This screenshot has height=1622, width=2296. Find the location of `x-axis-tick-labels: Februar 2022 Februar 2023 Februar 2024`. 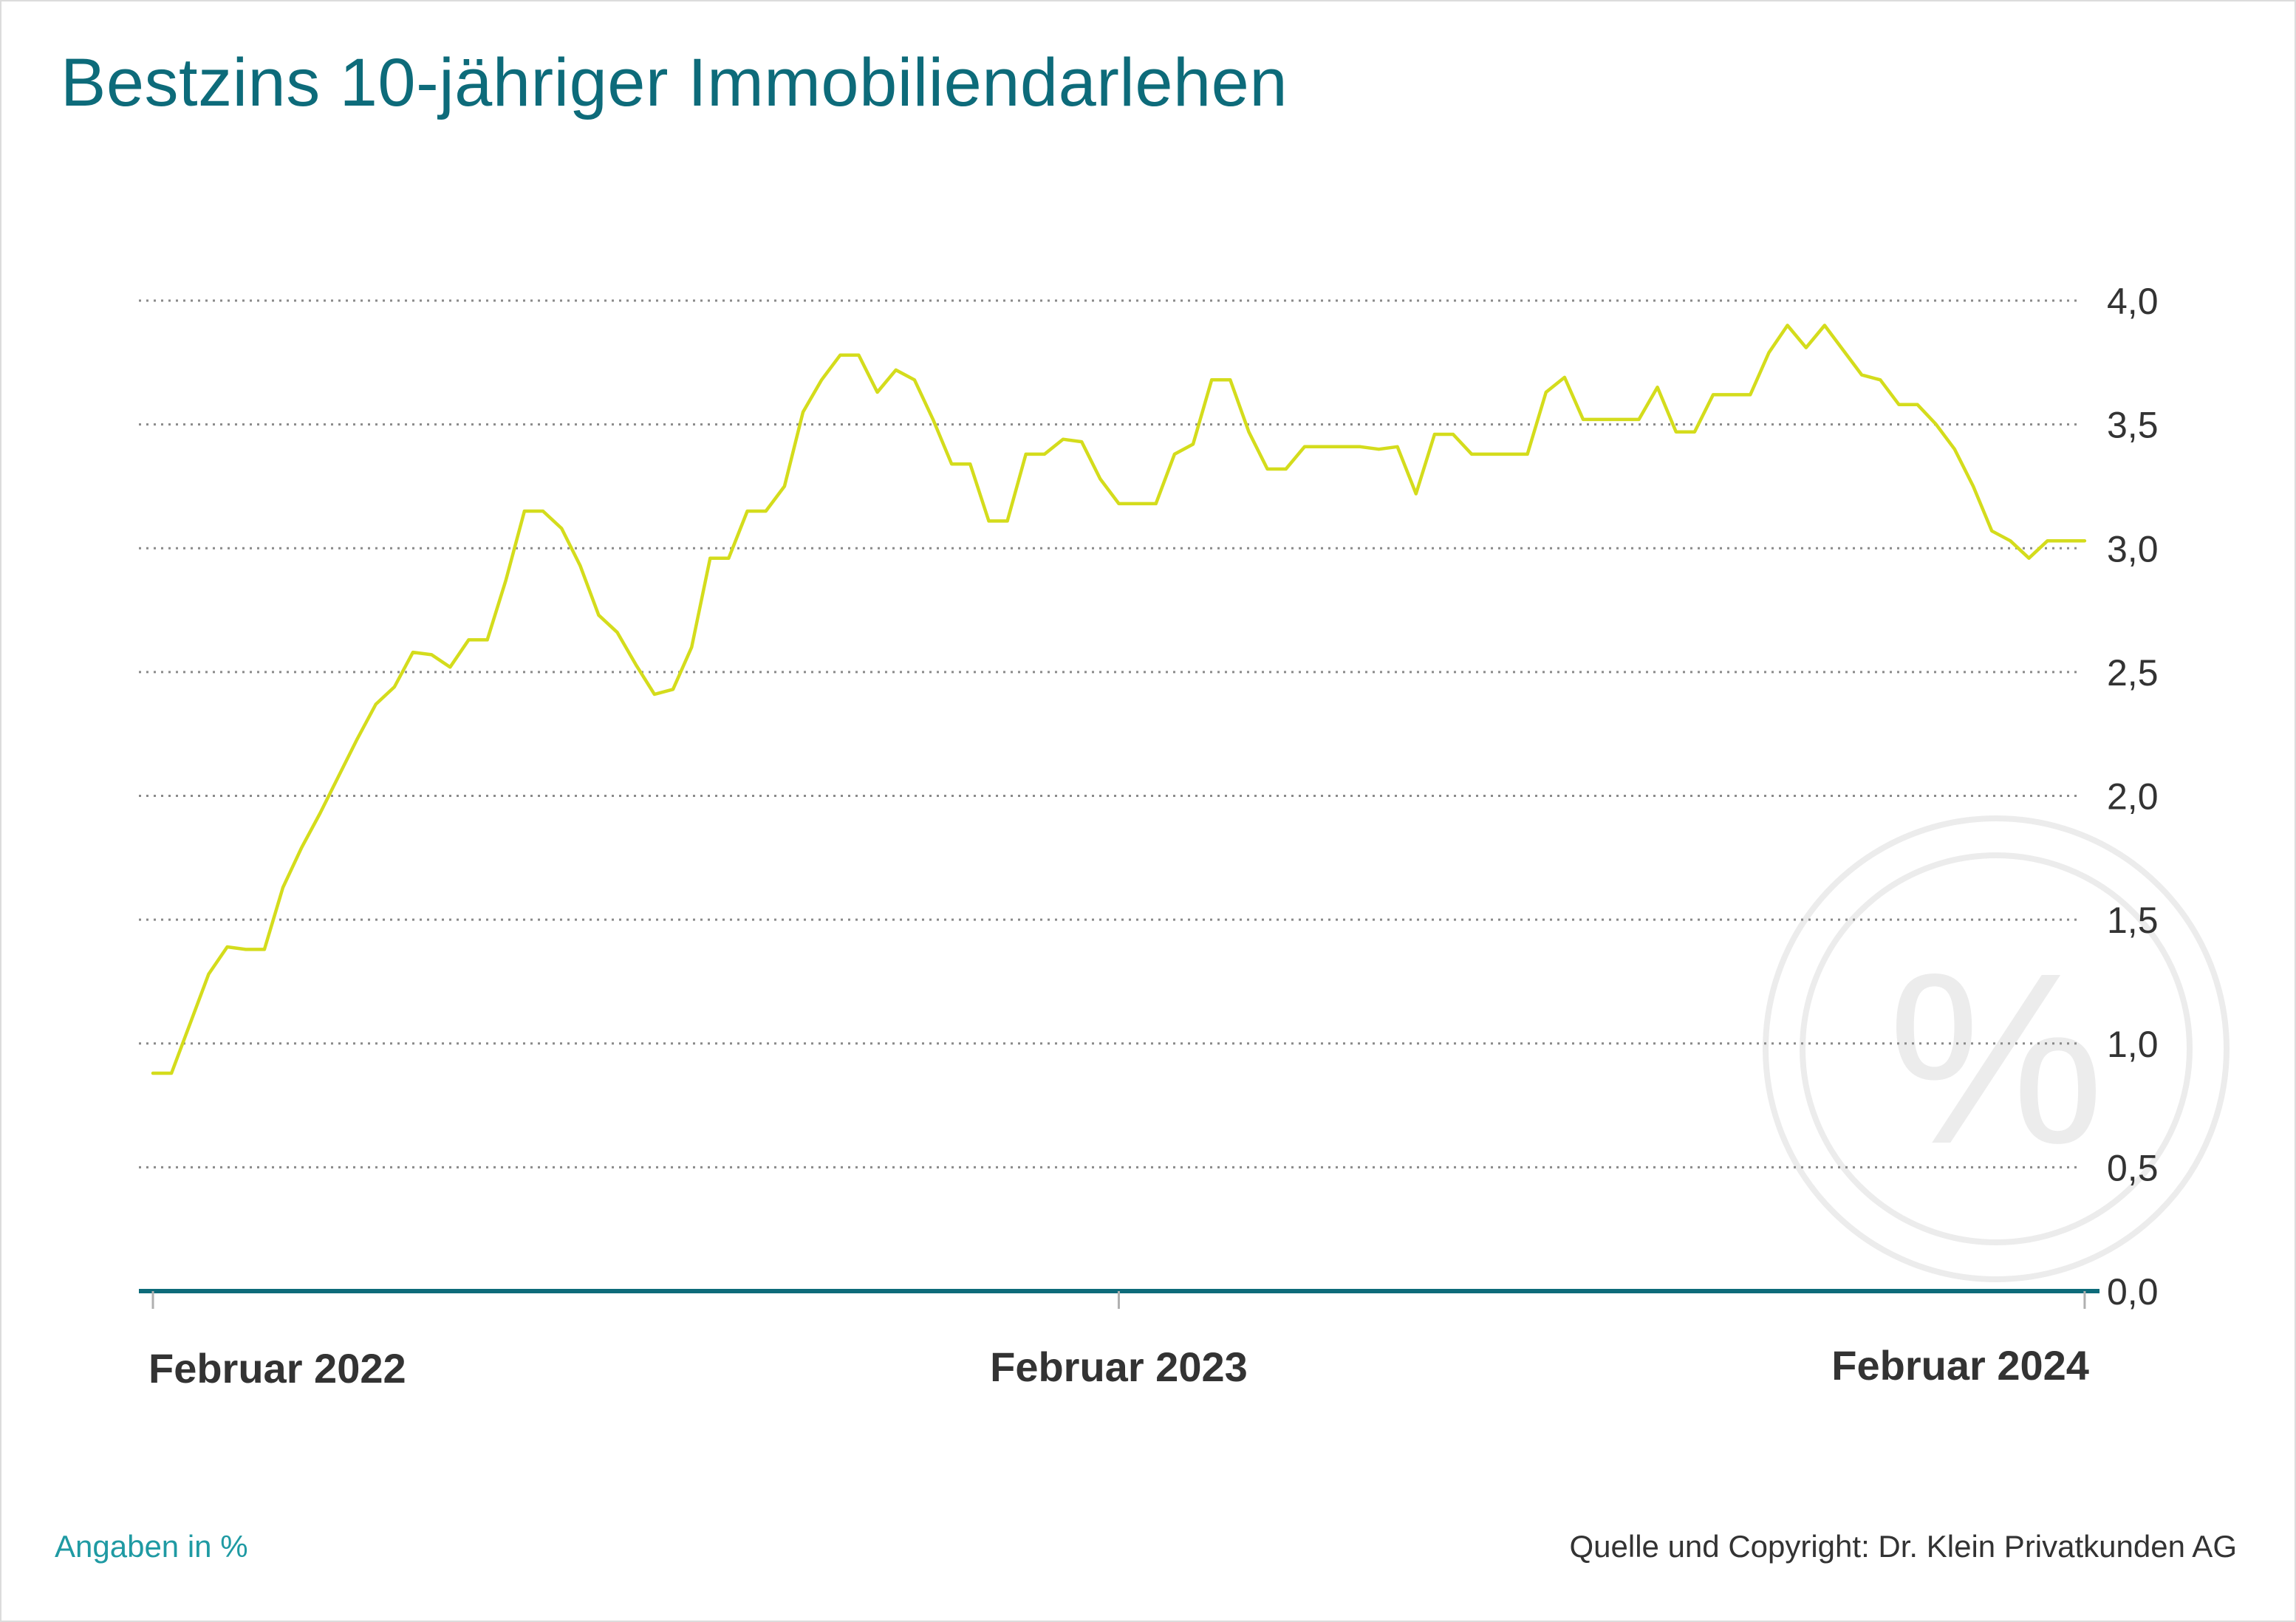

x-axis-tick-labels: Februar 2022 Februar 2023 Februar 2024 is located at coordinates (1119, 1367).